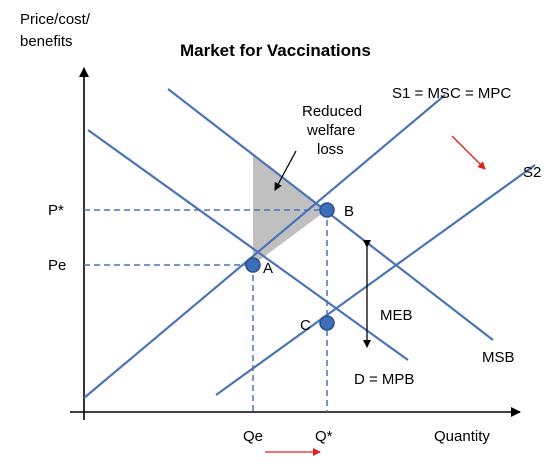 Image resolution: width=556 pixels, height=466 pixels. I want to click on s2-label: S2, so click(532, 172).